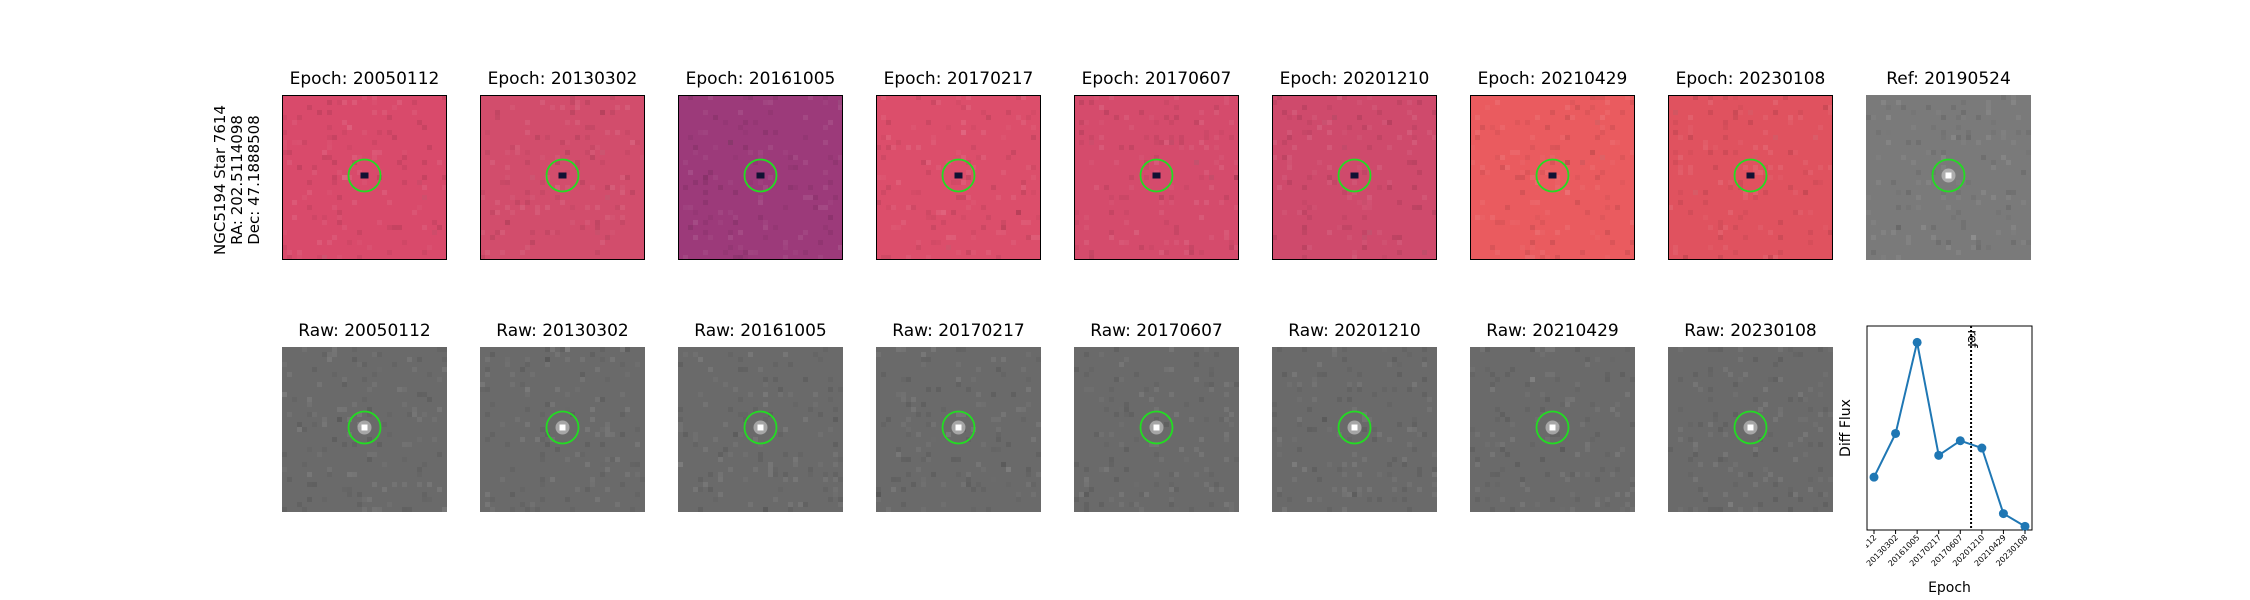 The image size is (2250, 600). I want to click on diff-panel: Epoch: 20170607, so click(1156, 164).